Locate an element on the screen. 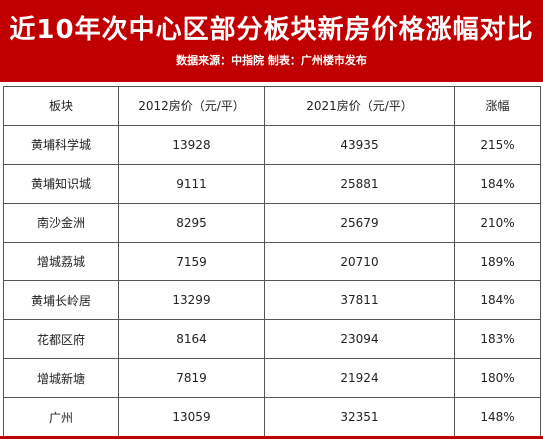 This screenshot has height=439, width=543. table-row: 南沙金洲 8295 25679 210% is located at coordinates (272, 222).